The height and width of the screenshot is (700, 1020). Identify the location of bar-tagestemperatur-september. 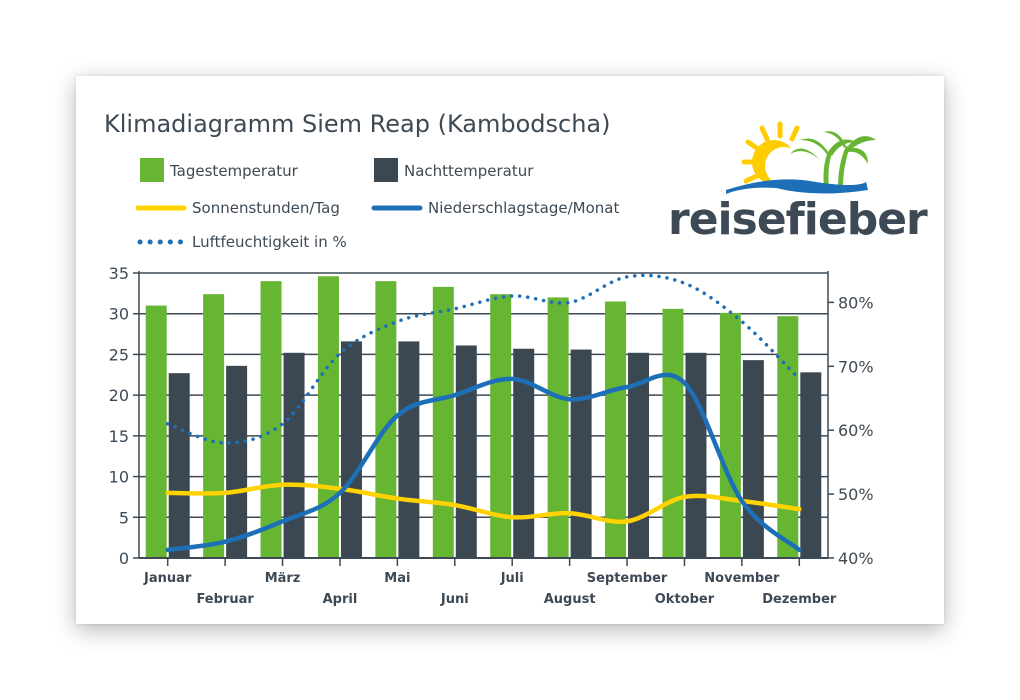
(616, 429).